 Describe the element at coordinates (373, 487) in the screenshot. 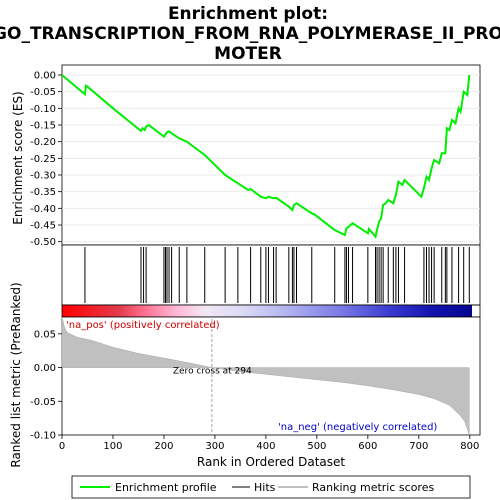

I see `legend-ranking-label: Ranking metric scores` at that location.